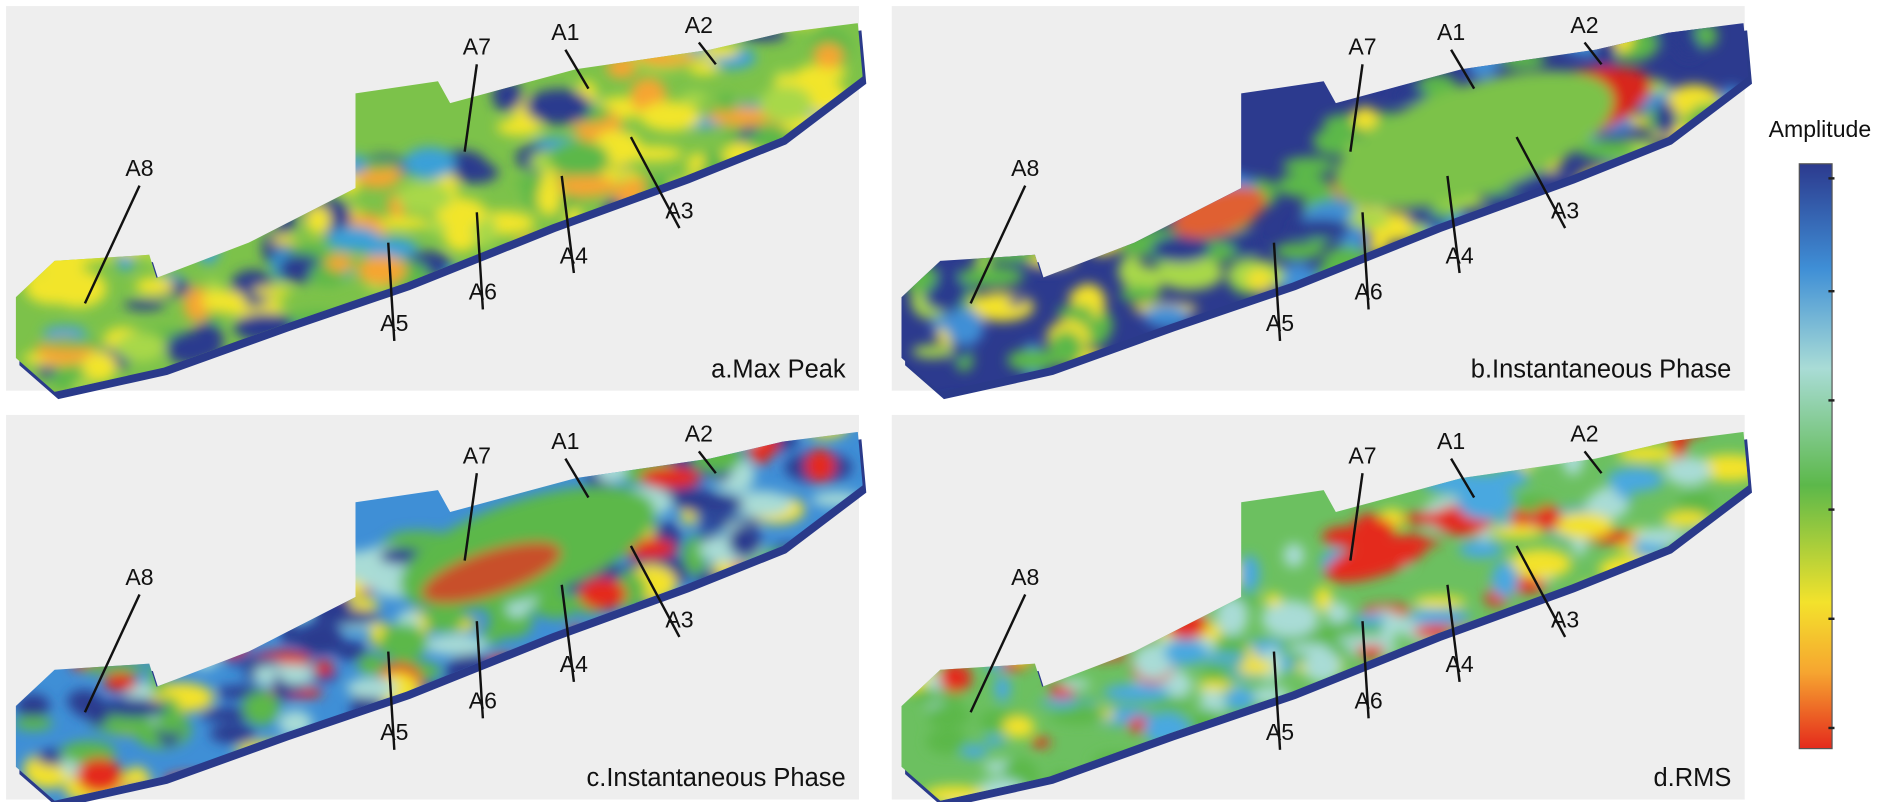 This screenshot has width=1900, height=802. What do you see at coordinates (1820, 129) in the screenshot?
I see `colorbar-title: Amplitude` at bounding box center [1820, 129].